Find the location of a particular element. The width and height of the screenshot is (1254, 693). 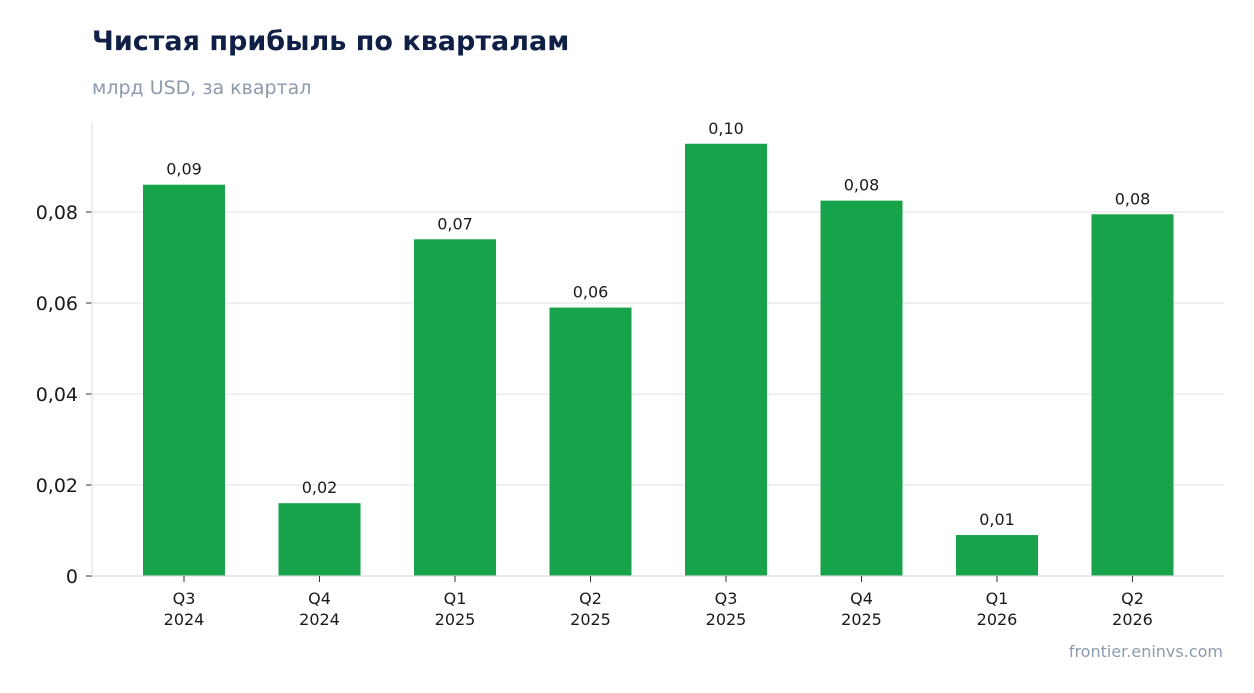

y-tick-label: 0,02 is located at coordinates (57, 486).